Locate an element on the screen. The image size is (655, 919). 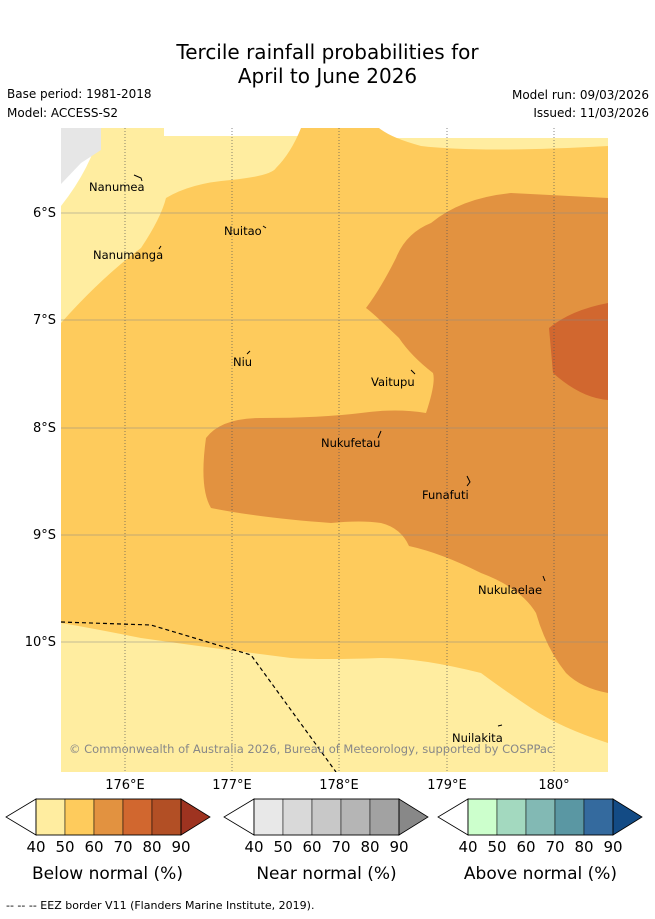
lat-label-7s: 7°S is located at coordinates (44, 320).